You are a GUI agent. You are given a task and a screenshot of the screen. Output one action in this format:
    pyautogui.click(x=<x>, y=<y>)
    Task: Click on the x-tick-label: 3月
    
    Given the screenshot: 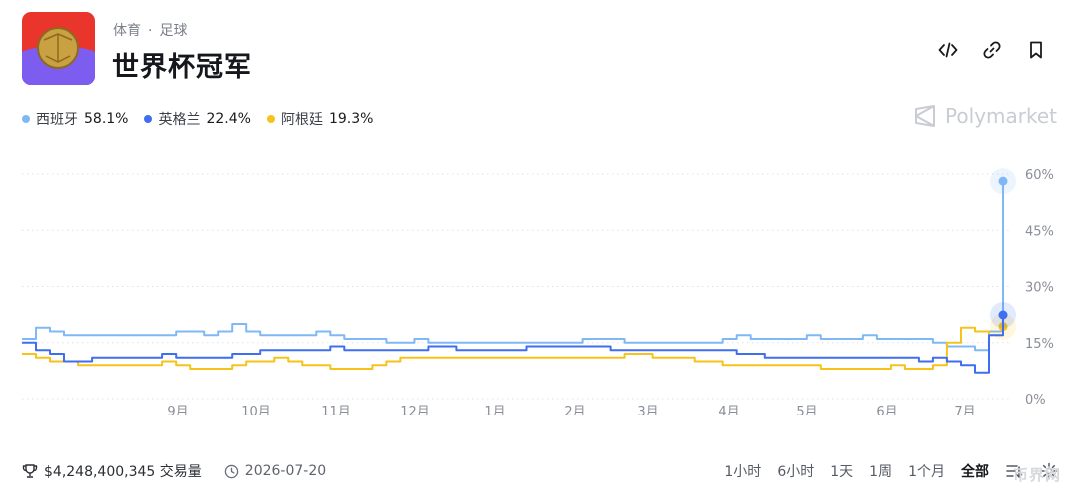 What is the action you would take?
    pyautogui.click(x=647, y=410)
    